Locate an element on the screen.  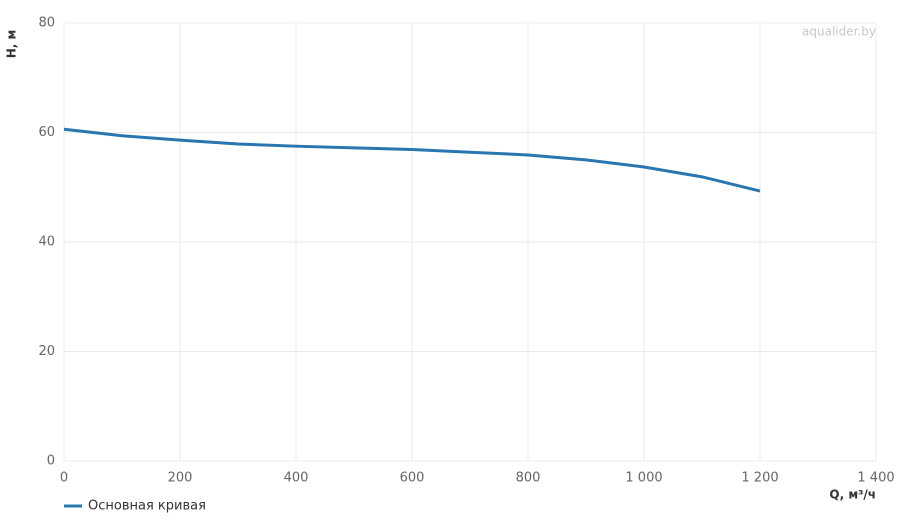
y-tick-label: 40 is located at coordinates (46, 242).